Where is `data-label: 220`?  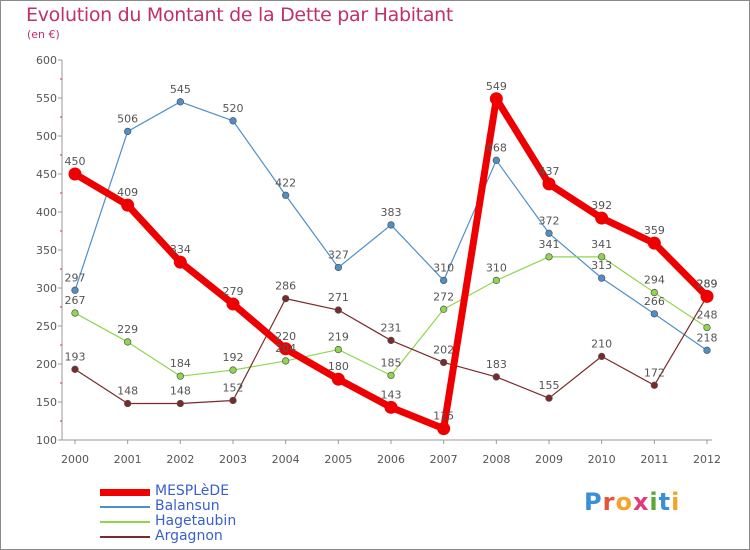 data-label: 220 is located at coordinates (285, 336).